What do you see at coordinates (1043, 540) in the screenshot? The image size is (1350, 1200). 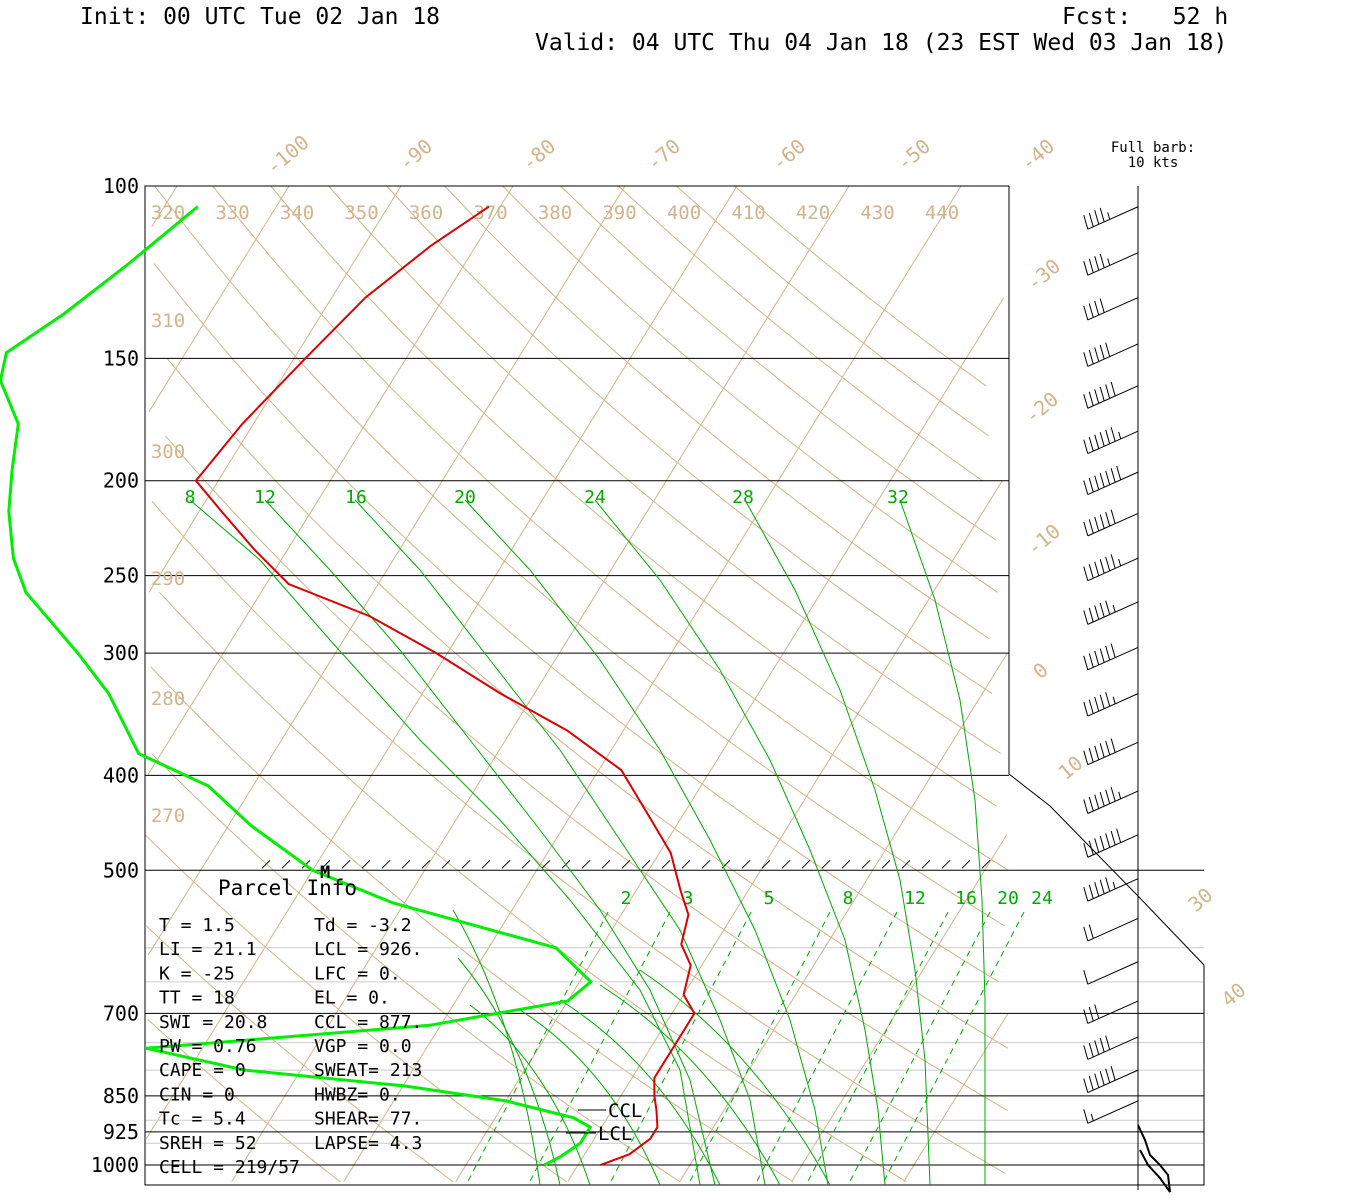 I see `isotherm-label: -10` at bounding box center [1043, 540].